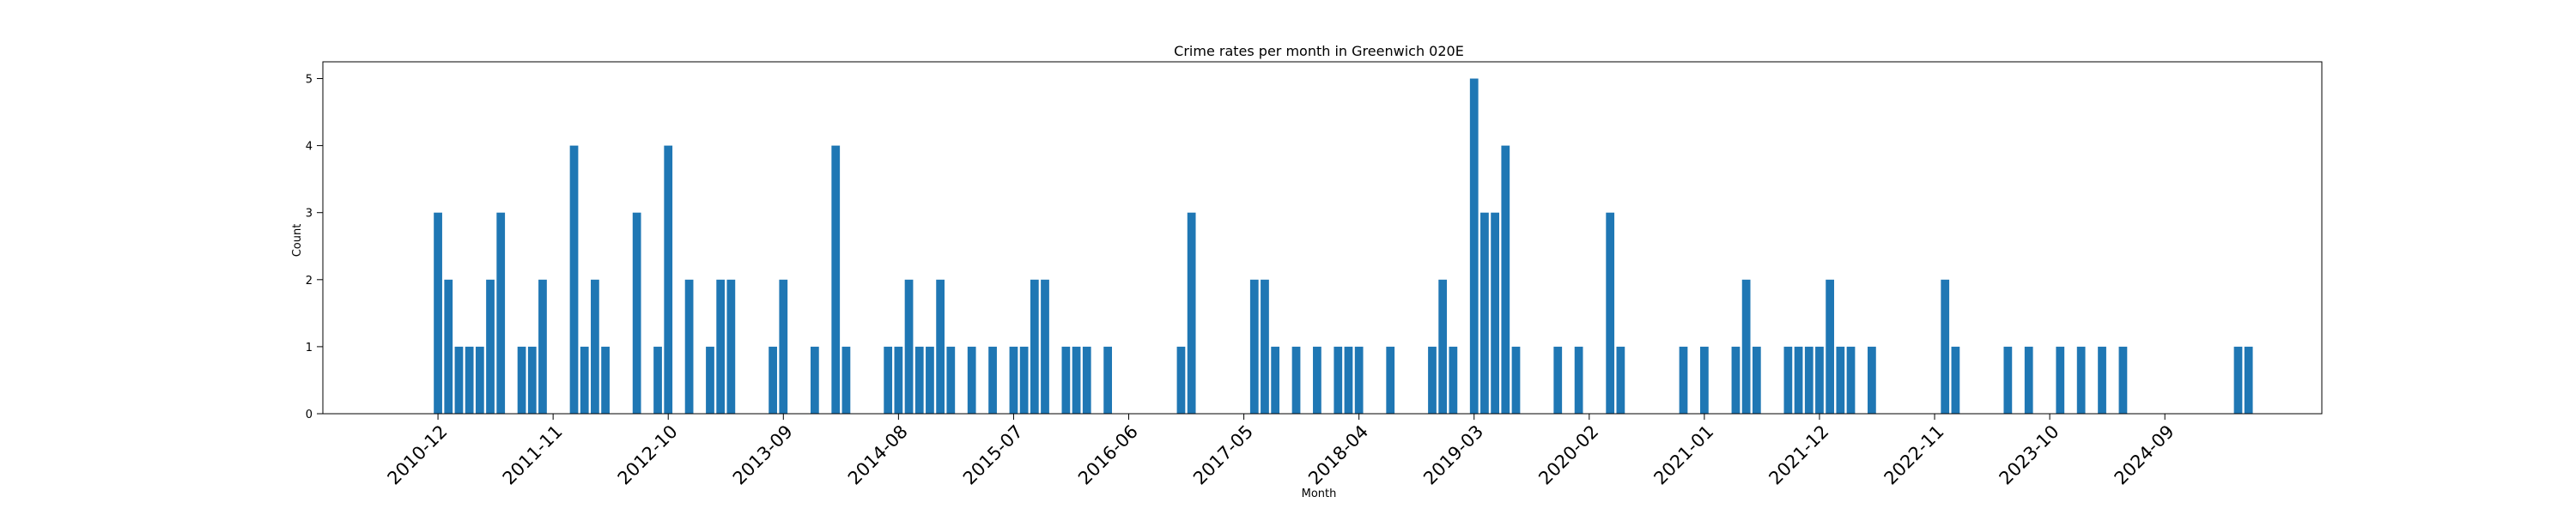 This screenshot has width=2576, height=515. What do you see at coordinates (1568, 455) in the screenshot?
I see `x-tick-label: 2020-02` at bounding box center [1568, 455].